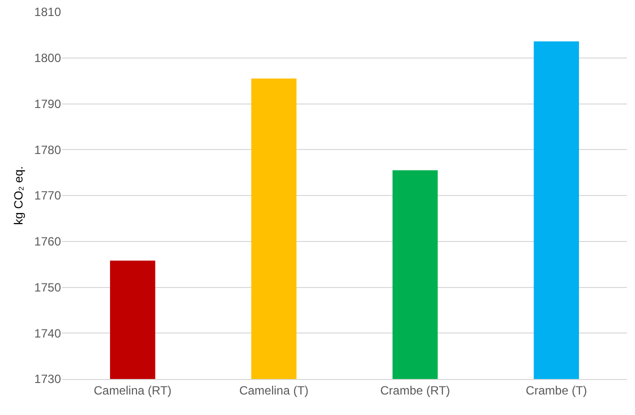  What do you see at coordinates (48, 12) in the screenshot?
I see `y-tick-label: 1810` at bounding box center [48, 12].